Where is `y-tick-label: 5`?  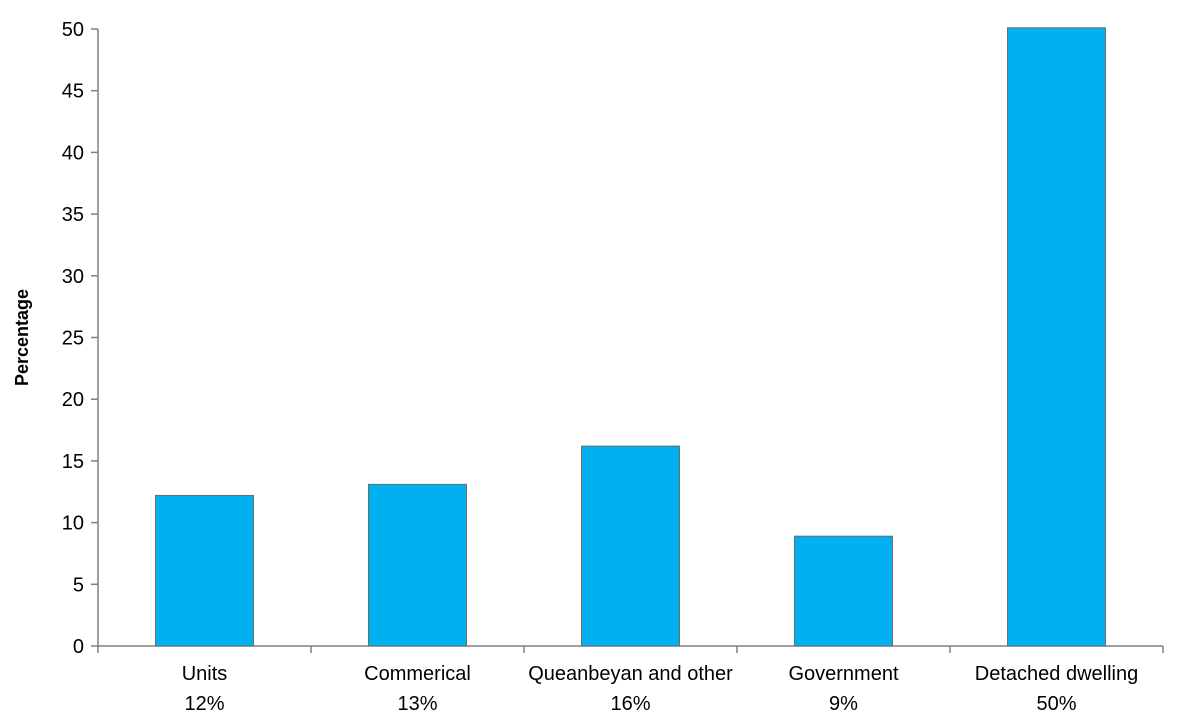 y-tick-label: 5 is located at coordinates (78, 585).